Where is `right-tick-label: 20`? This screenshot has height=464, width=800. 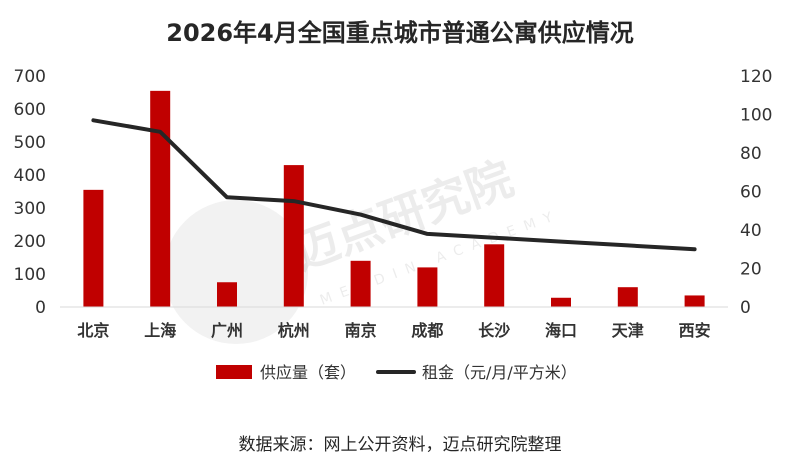 right-tick-label: 20 is located at coordinates (751, 270).